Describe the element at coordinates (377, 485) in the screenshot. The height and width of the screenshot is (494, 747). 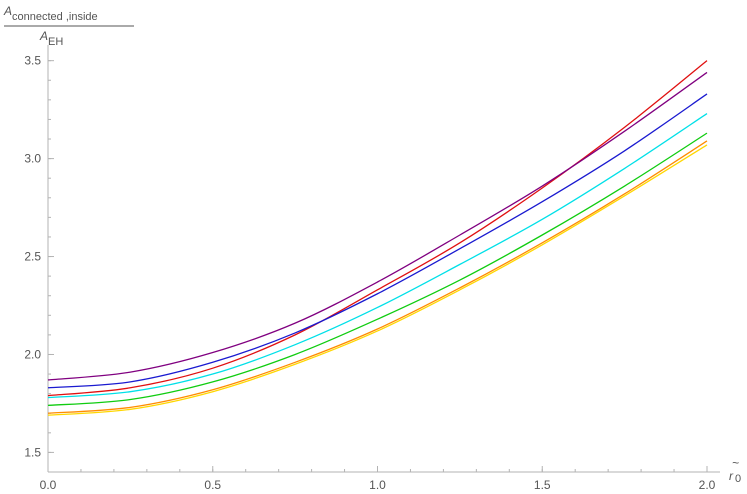
I see `x-tick-label: 1.0` at that location.